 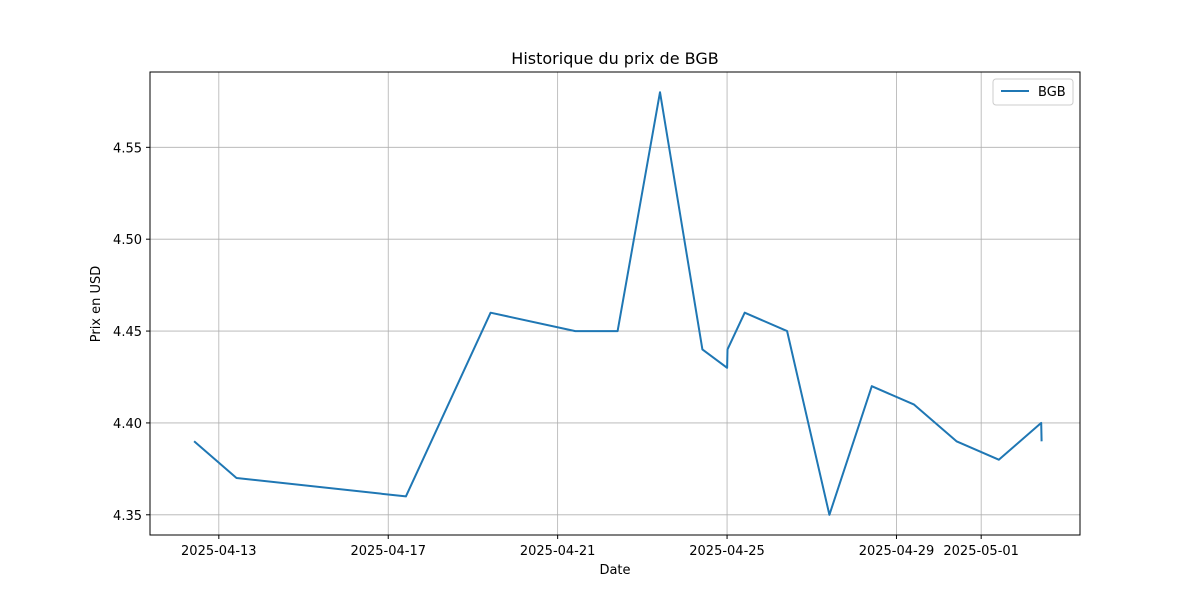 I want to click on y-axis-title: Prix en USD, so click(x=96, y=304).